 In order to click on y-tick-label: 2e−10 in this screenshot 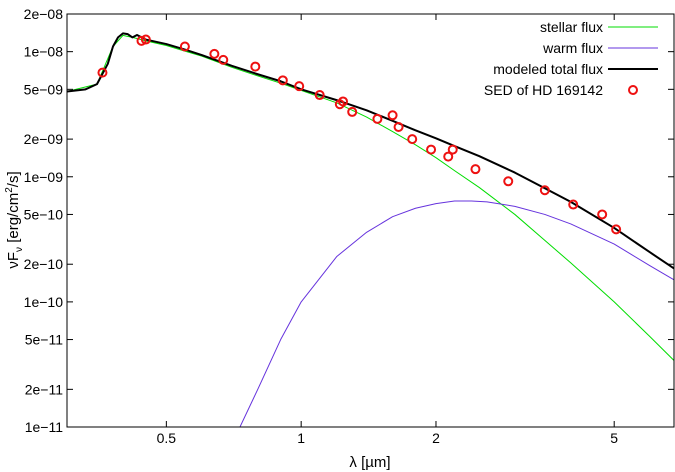, I will do `click(44, 264)`.